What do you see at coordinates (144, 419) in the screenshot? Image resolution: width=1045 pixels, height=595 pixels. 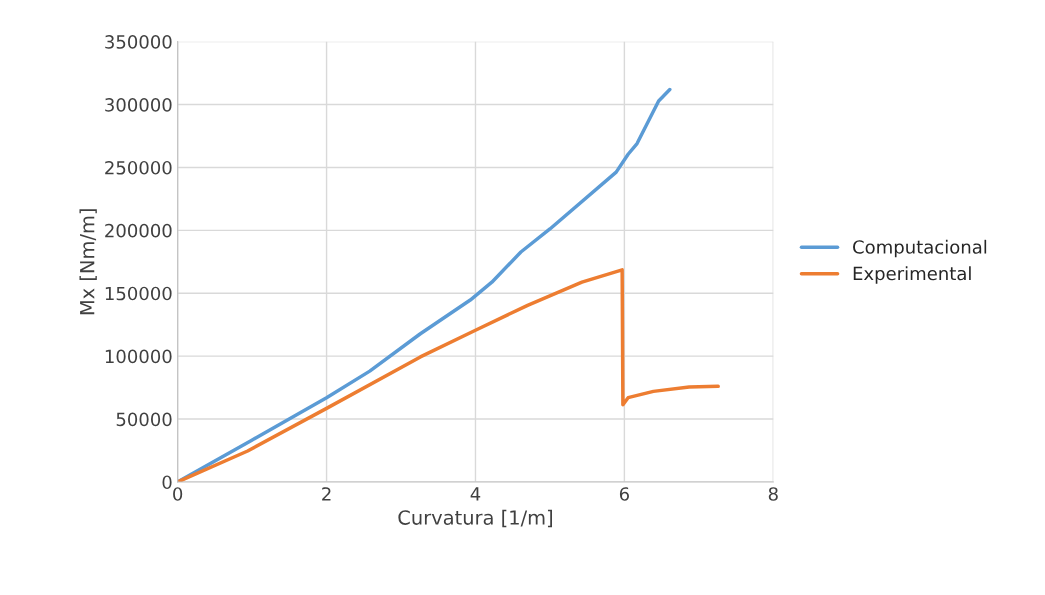 I see `y-tick-label: 50000` at bounding box center [144, 419].